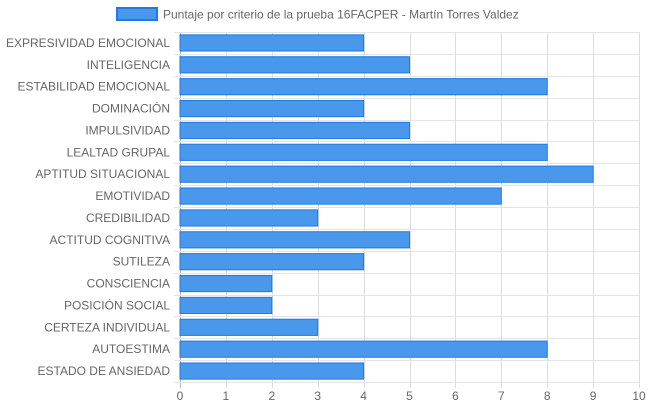 This screenshot has width=648, height=410. What do you see at coordinates (639, 396) in the screenshot?
I see `x-tick-label: 10` at bounding box center [639, 396].